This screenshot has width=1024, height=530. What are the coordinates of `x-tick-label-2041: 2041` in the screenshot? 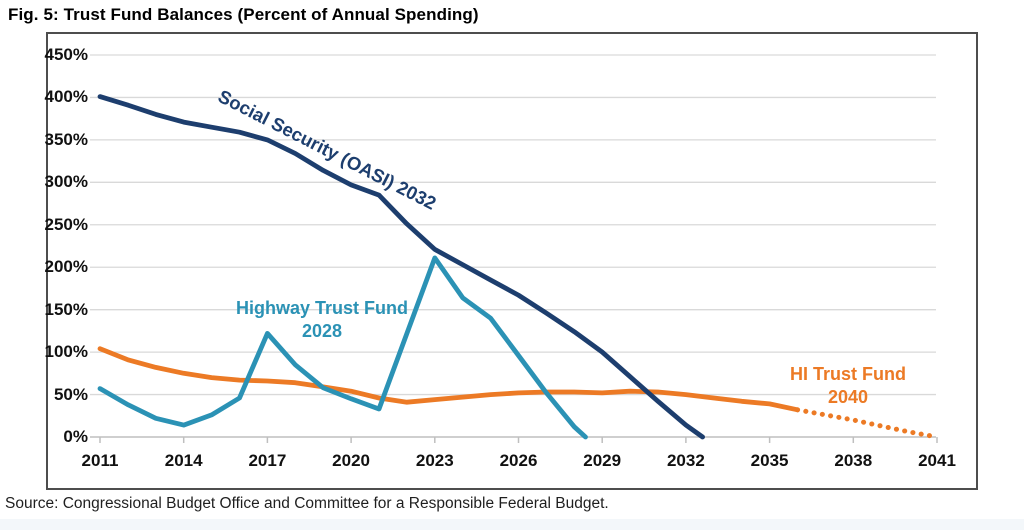 It's located at (937, 460).